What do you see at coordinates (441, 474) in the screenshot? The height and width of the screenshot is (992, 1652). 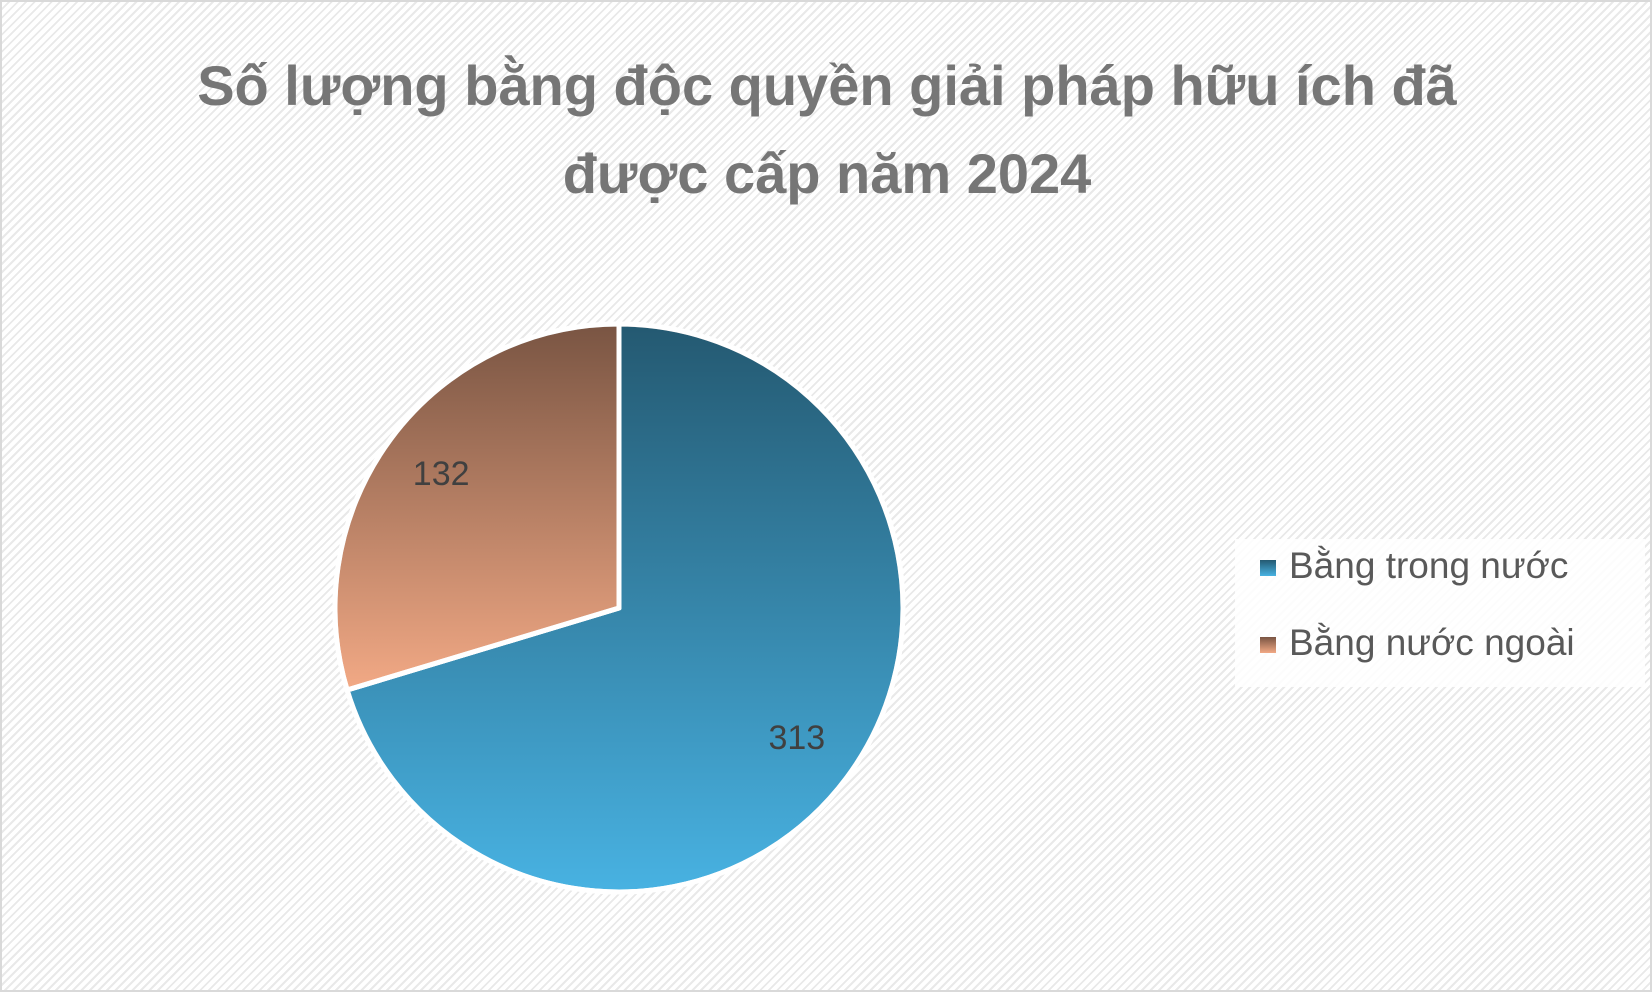 I see `data-label: 132` at bounding box center [441, 474].